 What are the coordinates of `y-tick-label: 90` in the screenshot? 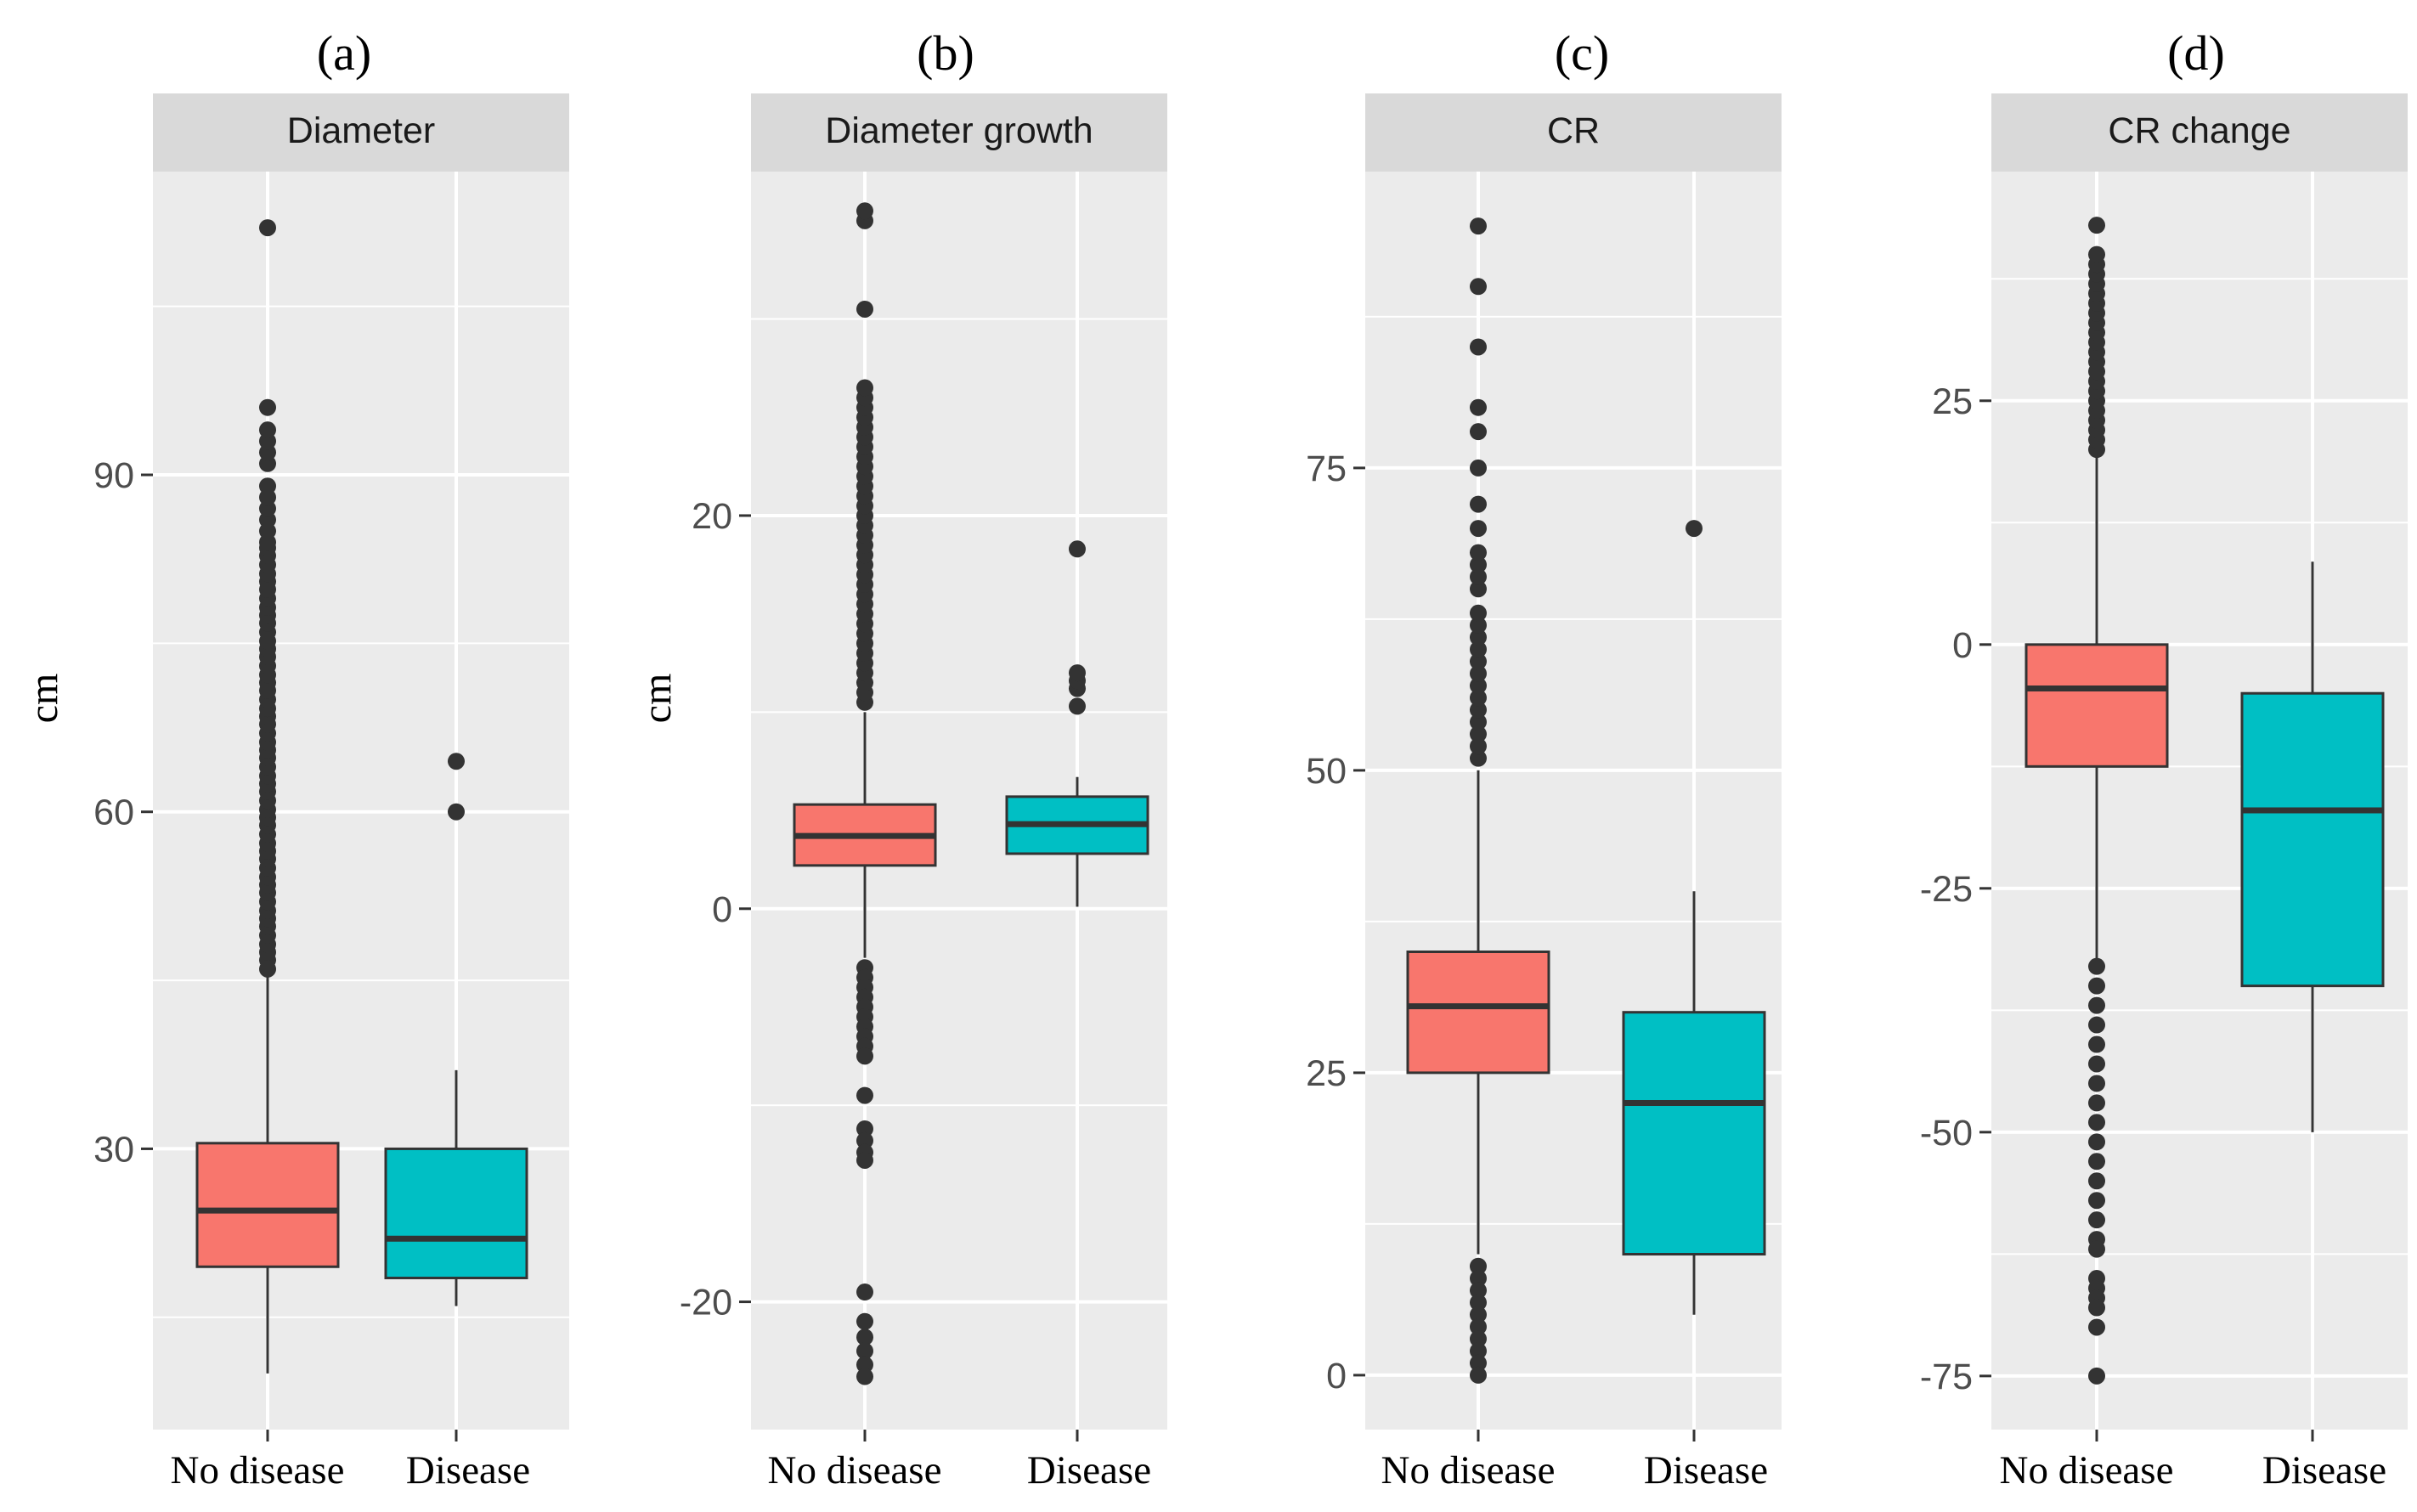 It's located at (113, 475).